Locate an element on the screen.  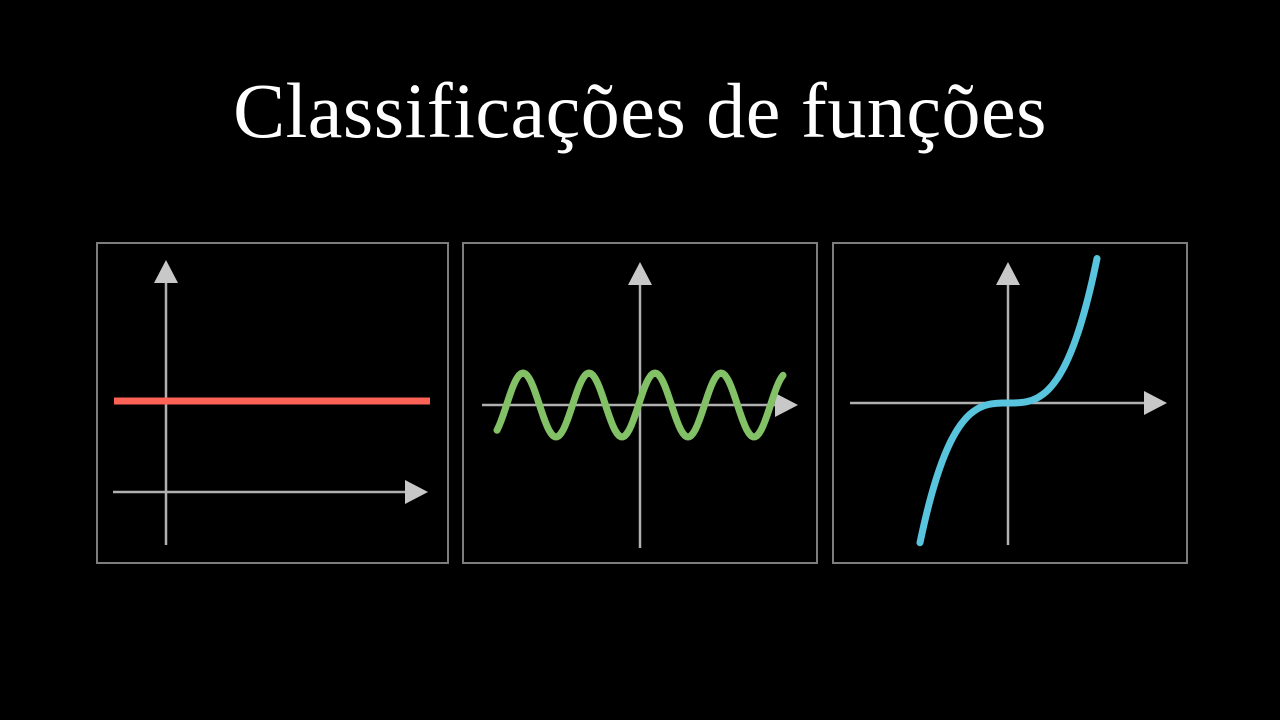
periodic-function-graph is located at coordinates (640, 403).